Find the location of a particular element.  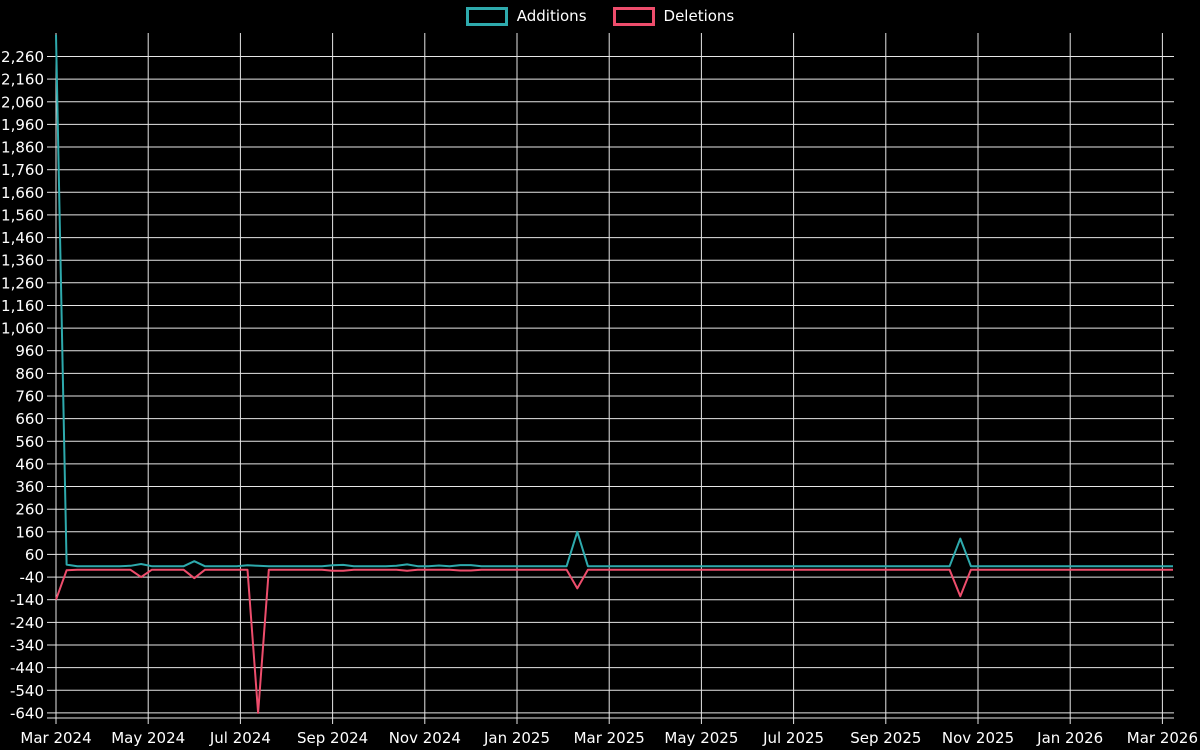

legend-item-deletions: Deletions is located at coordinates (673, 16).